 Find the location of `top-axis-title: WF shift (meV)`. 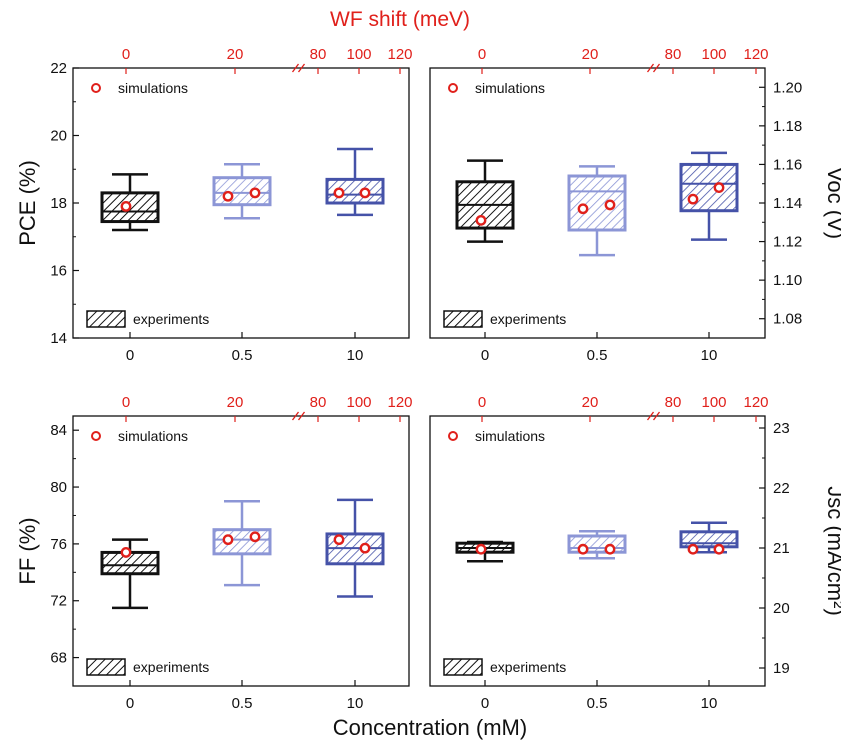

top-axis-title: WF shift (meV) is located at coordinates (400, 19).